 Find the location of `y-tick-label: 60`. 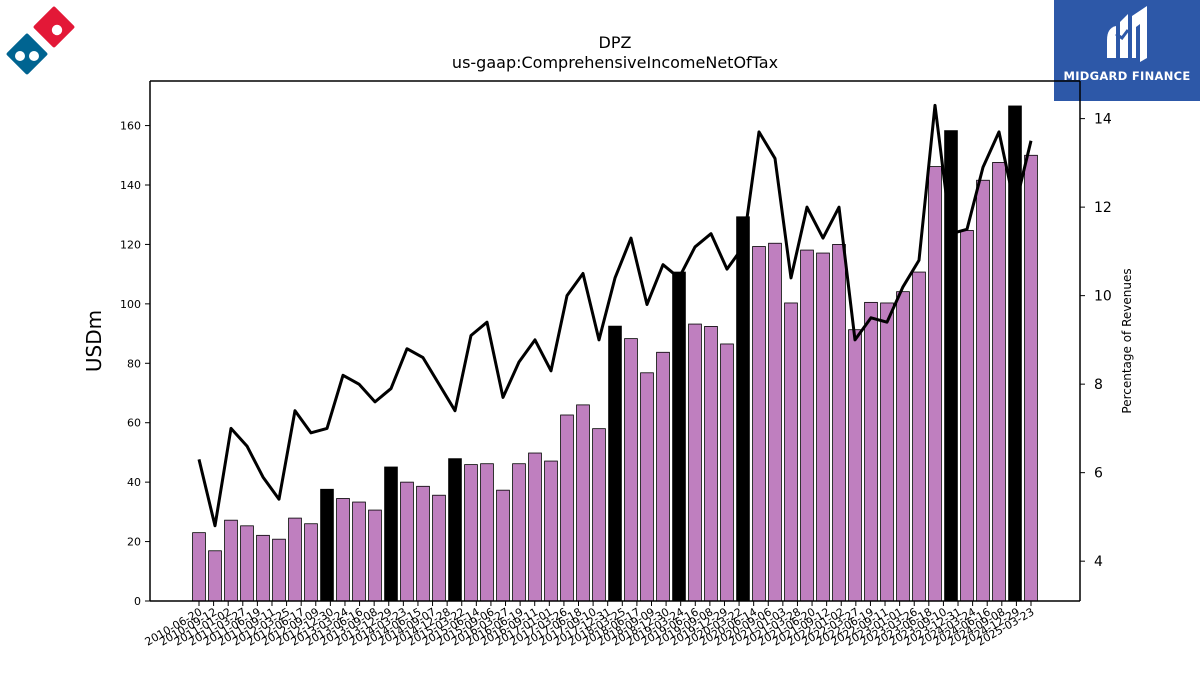

y-tick-label: 60 is located at coordinates (134, 423).